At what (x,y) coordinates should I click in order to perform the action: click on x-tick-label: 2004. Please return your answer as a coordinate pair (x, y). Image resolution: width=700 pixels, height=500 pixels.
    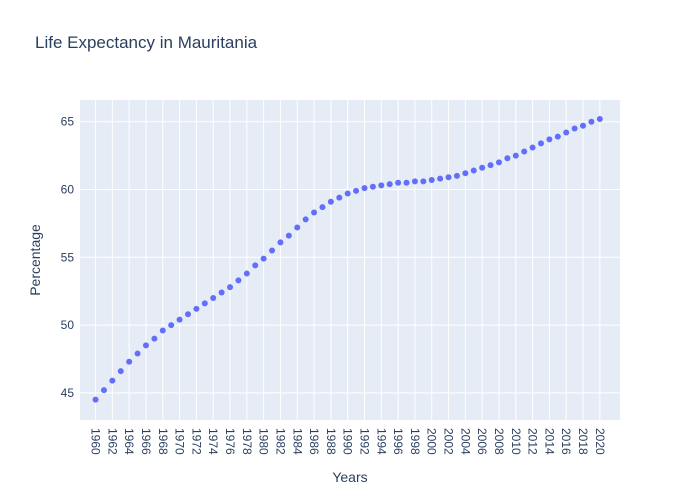
    Looking at the image, I should click on (465, 441).